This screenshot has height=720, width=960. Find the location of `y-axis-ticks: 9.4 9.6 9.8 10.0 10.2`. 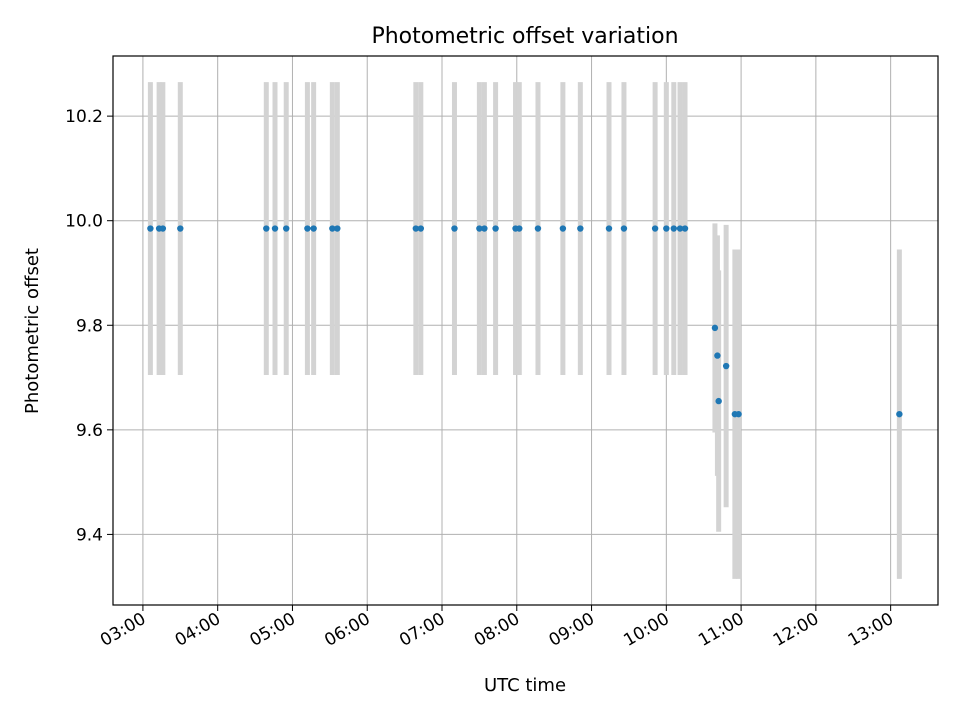

y-axis-ticks: 9.4 9.6 9.8 10.0 10.2 is located at coordinates (89, 326).